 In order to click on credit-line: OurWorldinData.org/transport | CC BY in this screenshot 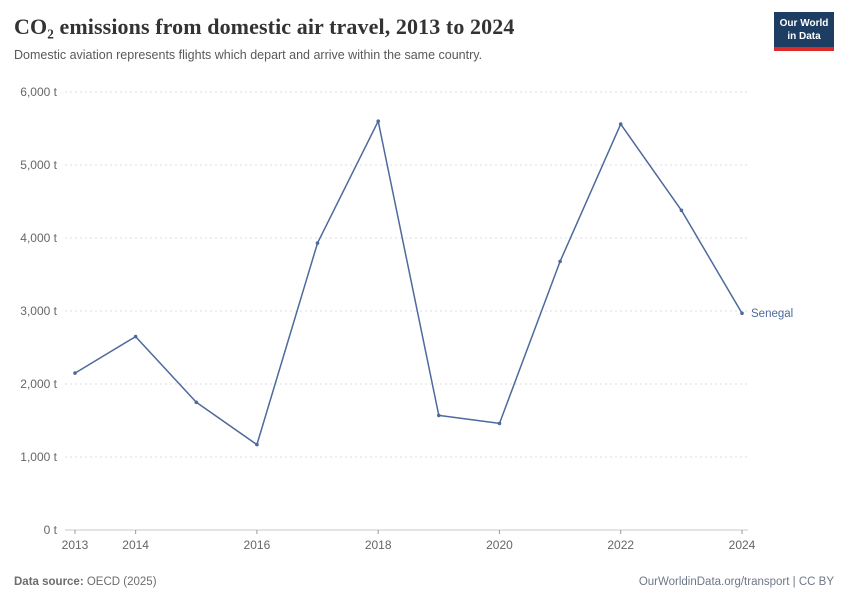, I will do `click(736, 582)`.